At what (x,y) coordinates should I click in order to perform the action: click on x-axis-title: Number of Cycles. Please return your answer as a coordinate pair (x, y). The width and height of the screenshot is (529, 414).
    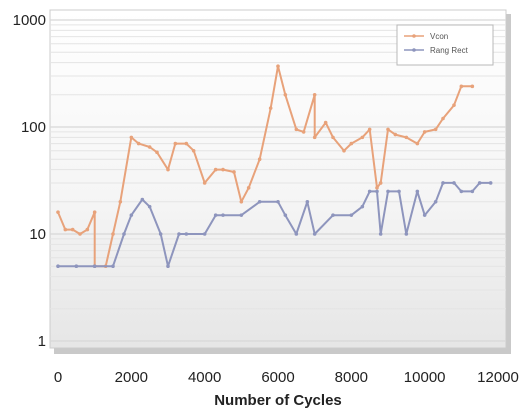
    Looking at the image, I should click on (278, 400).